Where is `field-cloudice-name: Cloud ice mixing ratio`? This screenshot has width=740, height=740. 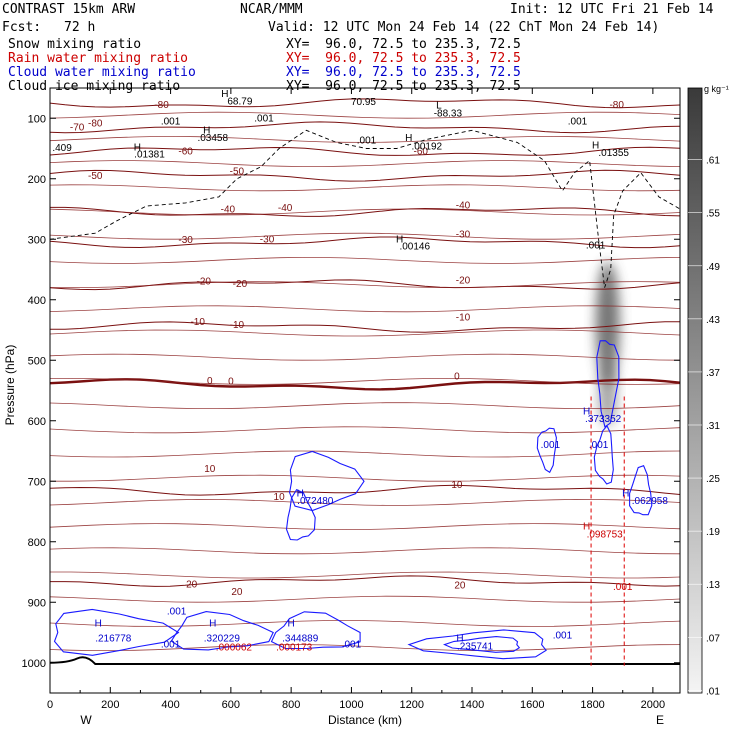 field-cloudice-name: Cloud ice mixing ratio is located at coordinates (94, 86).